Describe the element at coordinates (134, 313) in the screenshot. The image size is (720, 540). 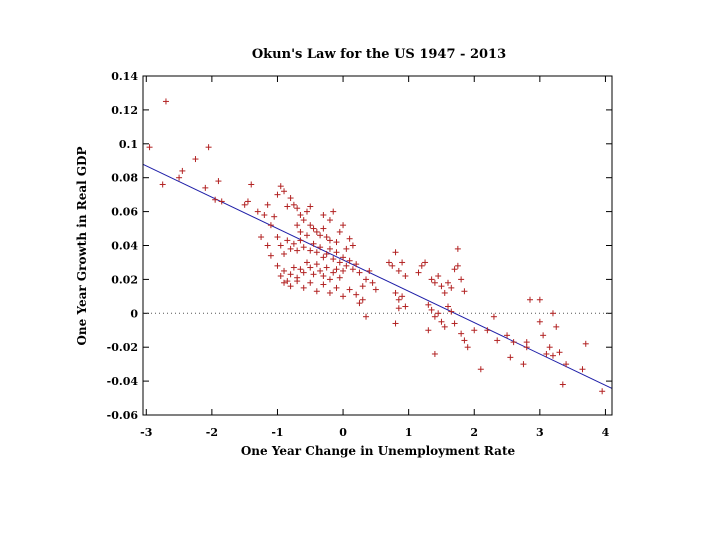
I see `y-tick-label: 0` at that location.